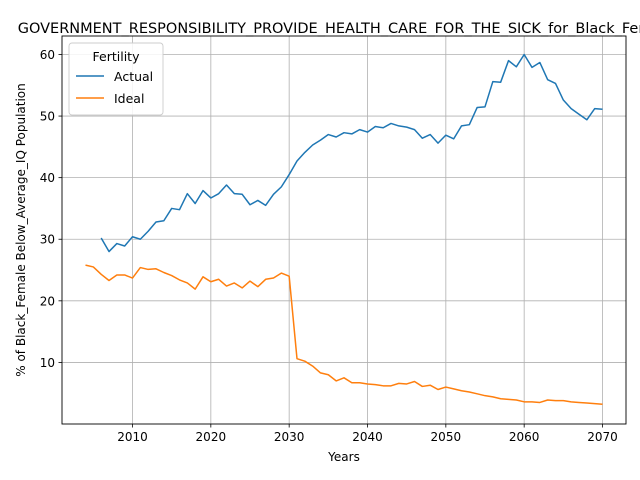  What do you see at coordinates (117, 56) in the screenshot?
I see `legend-title: Fertility` at bounding box center [117, 56].